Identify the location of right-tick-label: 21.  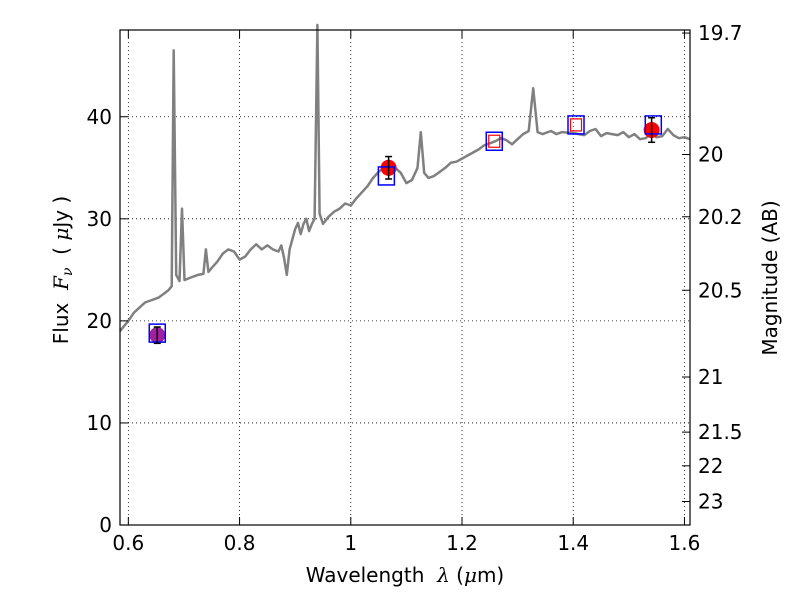
(710, 377).